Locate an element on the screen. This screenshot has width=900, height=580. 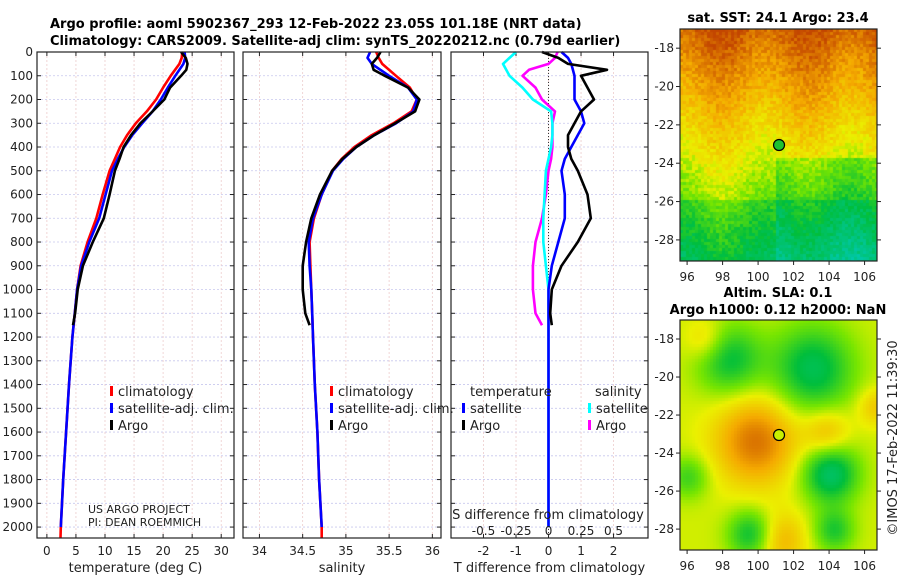
y-tick-label: 700 is located at coordinates (21, 218).